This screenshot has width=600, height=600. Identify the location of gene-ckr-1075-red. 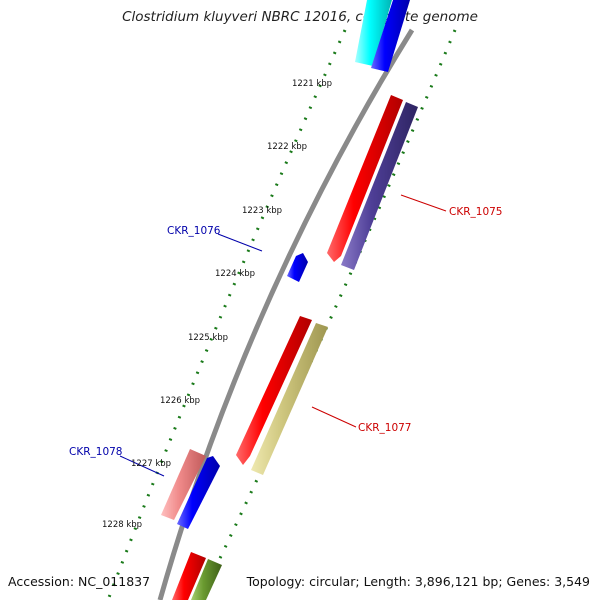
(365, 178).